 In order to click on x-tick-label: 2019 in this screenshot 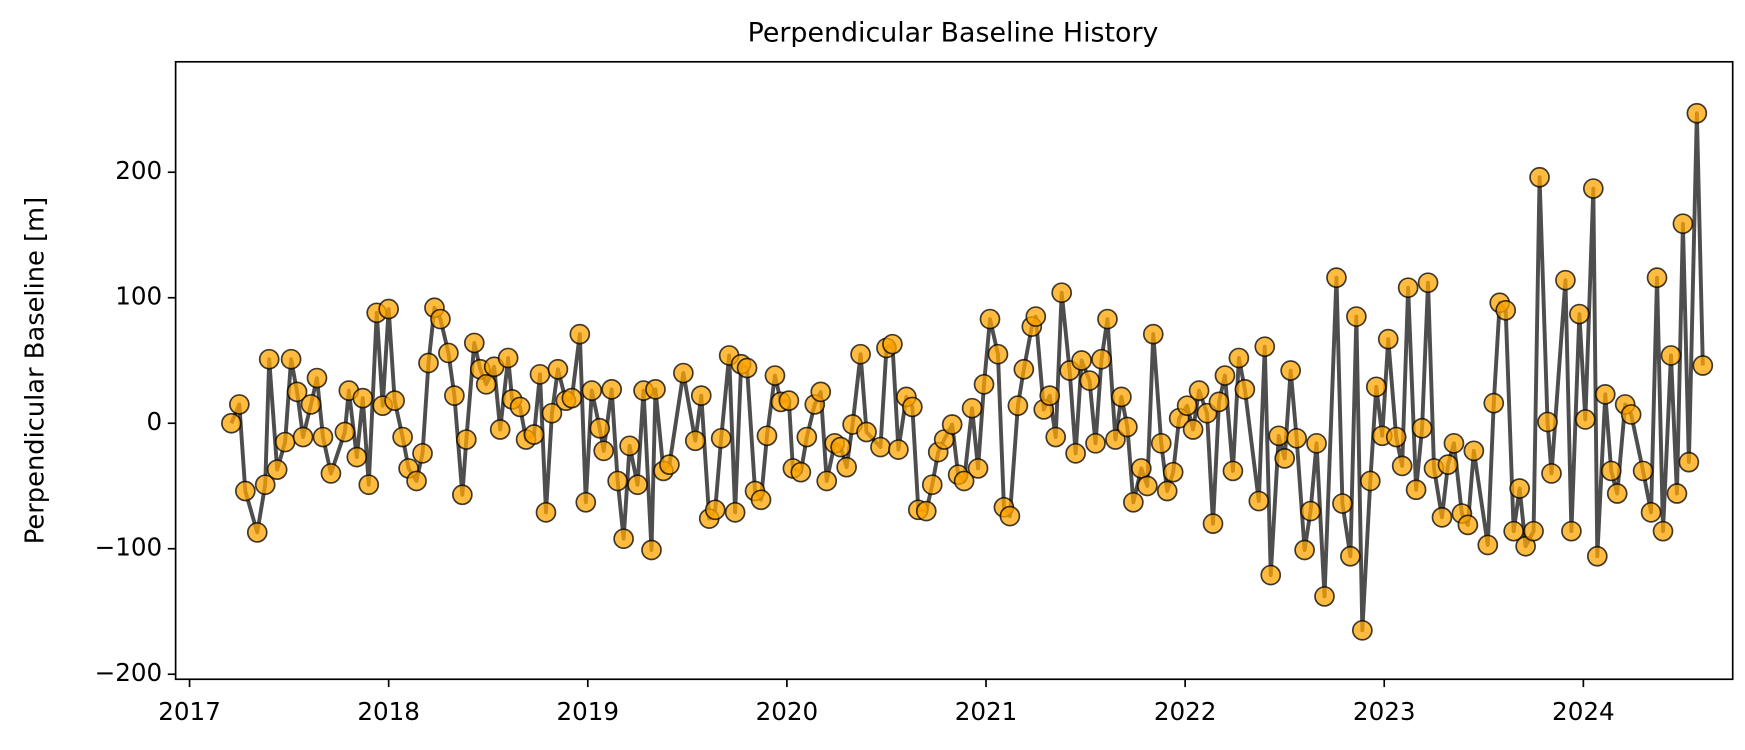, I will do `click(587, 711)`.